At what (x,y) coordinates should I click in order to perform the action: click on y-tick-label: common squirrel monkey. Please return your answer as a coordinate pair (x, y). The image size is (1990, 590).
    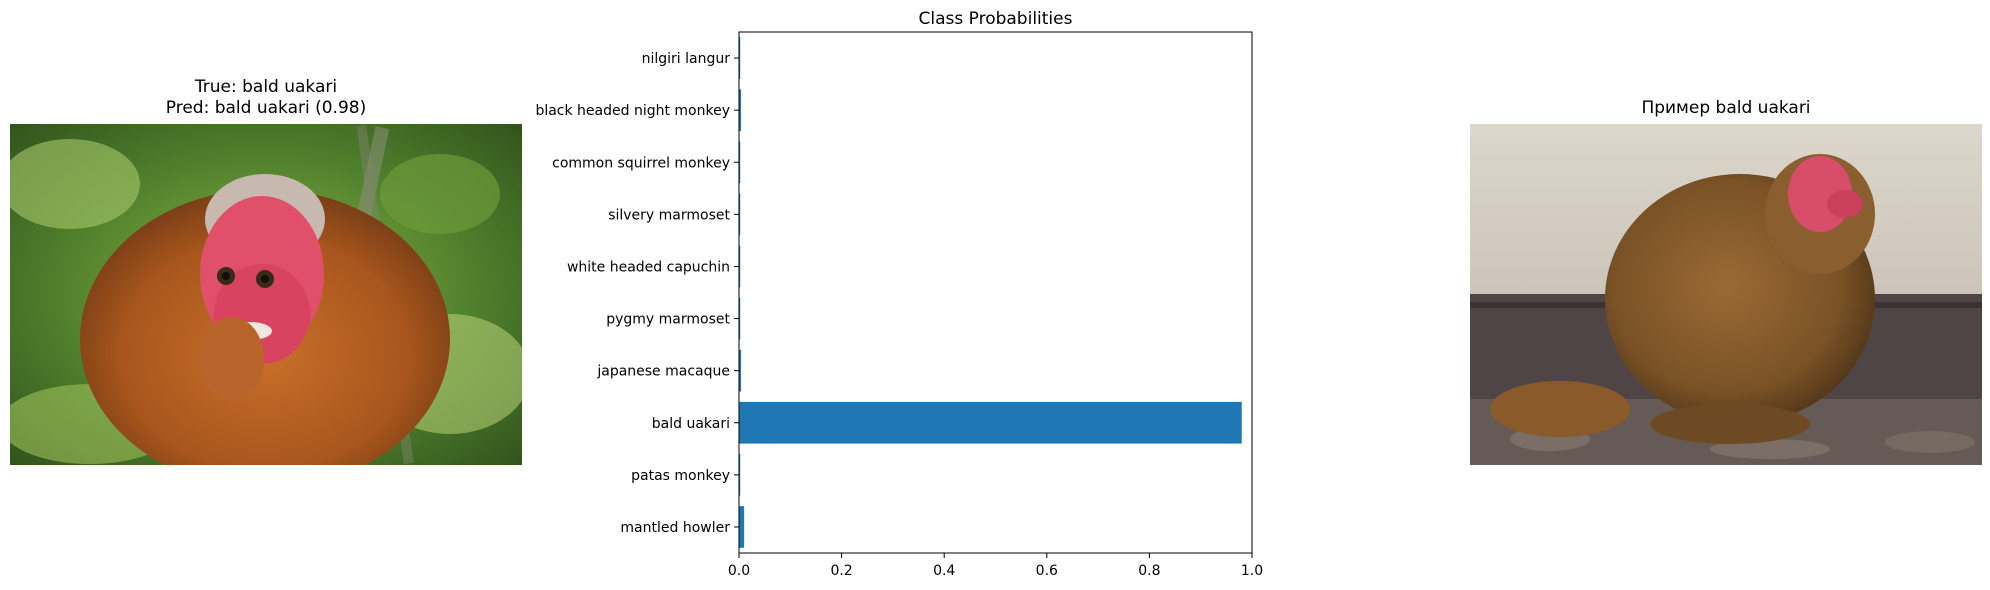
    Looking at the image, I should click on (641, 163).